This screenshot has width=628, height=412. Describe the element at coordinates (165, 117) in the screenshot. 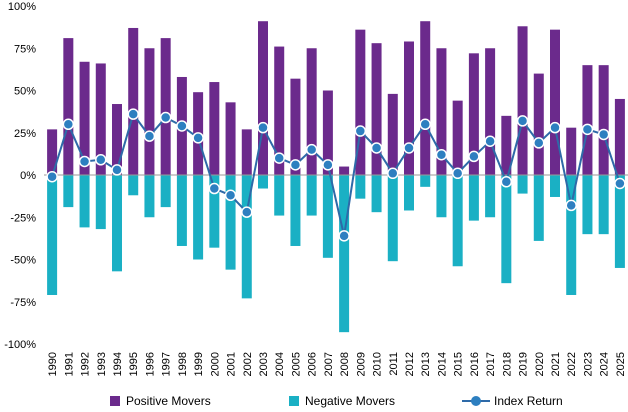

I see `index-point-1997` at that location.